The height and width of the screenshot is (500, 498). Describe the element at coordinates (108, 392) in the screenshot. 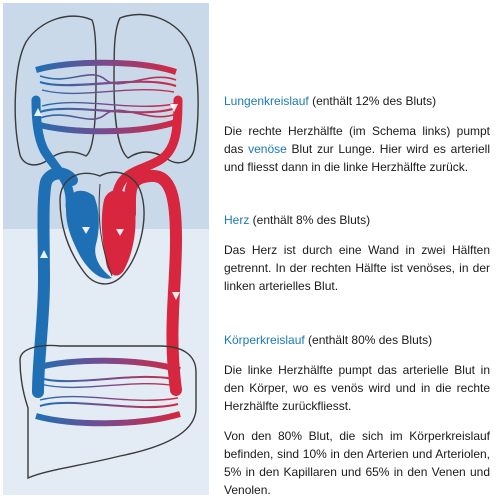

I see `body-capillaries` at that location.